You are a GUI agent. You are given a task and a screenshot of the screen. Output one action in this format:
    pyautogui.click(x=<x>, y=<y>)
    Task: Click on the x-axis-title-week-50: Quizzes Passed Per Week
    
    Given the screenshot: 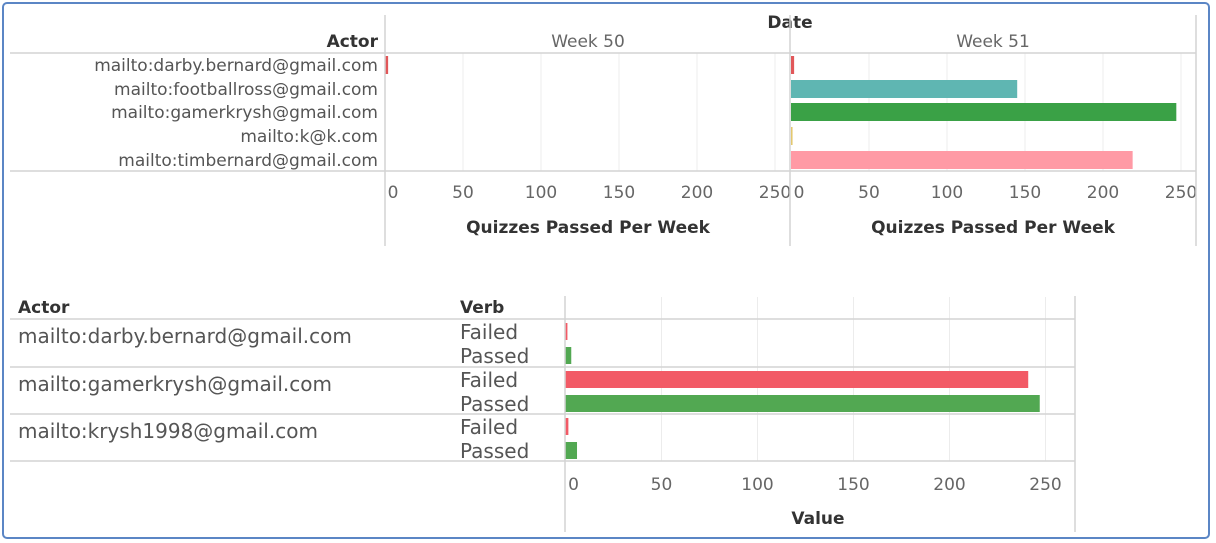 What is the action you would take?
    pyautogui.click(x=588, y=228)
    